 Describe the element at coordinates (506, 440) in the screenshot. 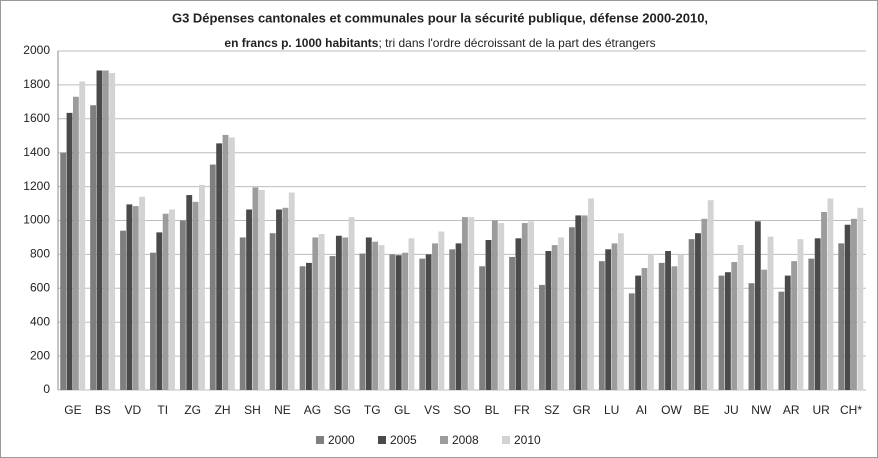

I see `legend-swatch` at that location.